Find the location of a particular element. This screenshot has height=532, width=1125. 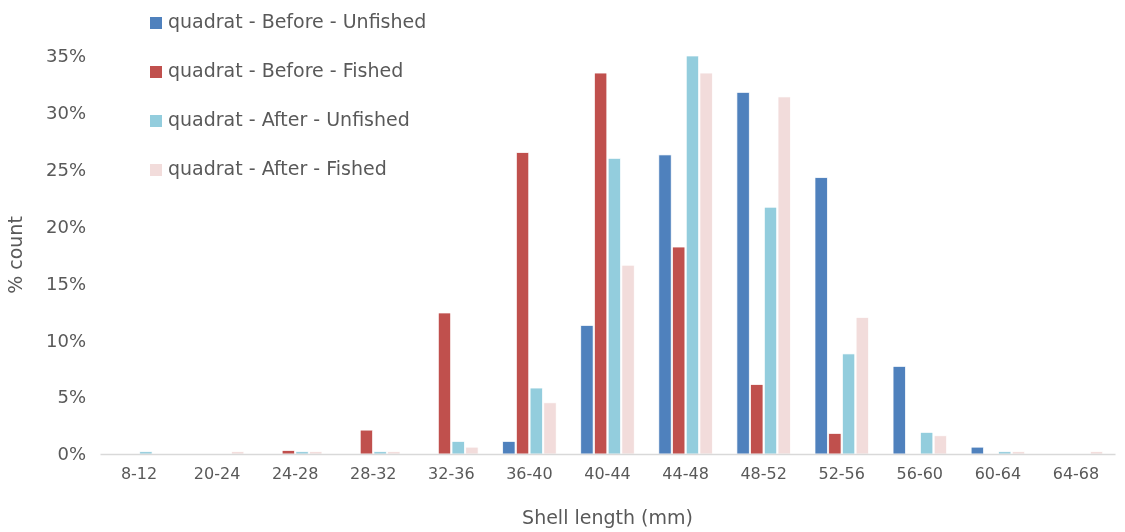

y-tick-label: 20% is located at coordinates (65, 226).